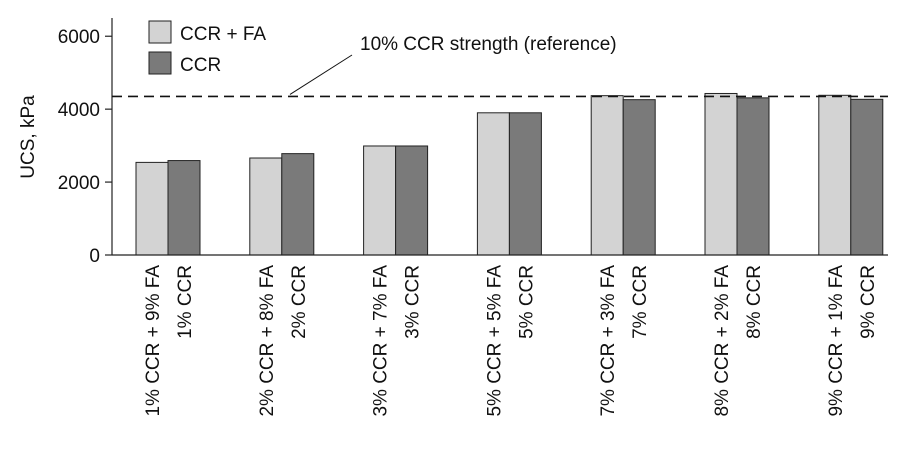  I want to click on category-label: 7% CCR + 3% FA, so click(608, 341).